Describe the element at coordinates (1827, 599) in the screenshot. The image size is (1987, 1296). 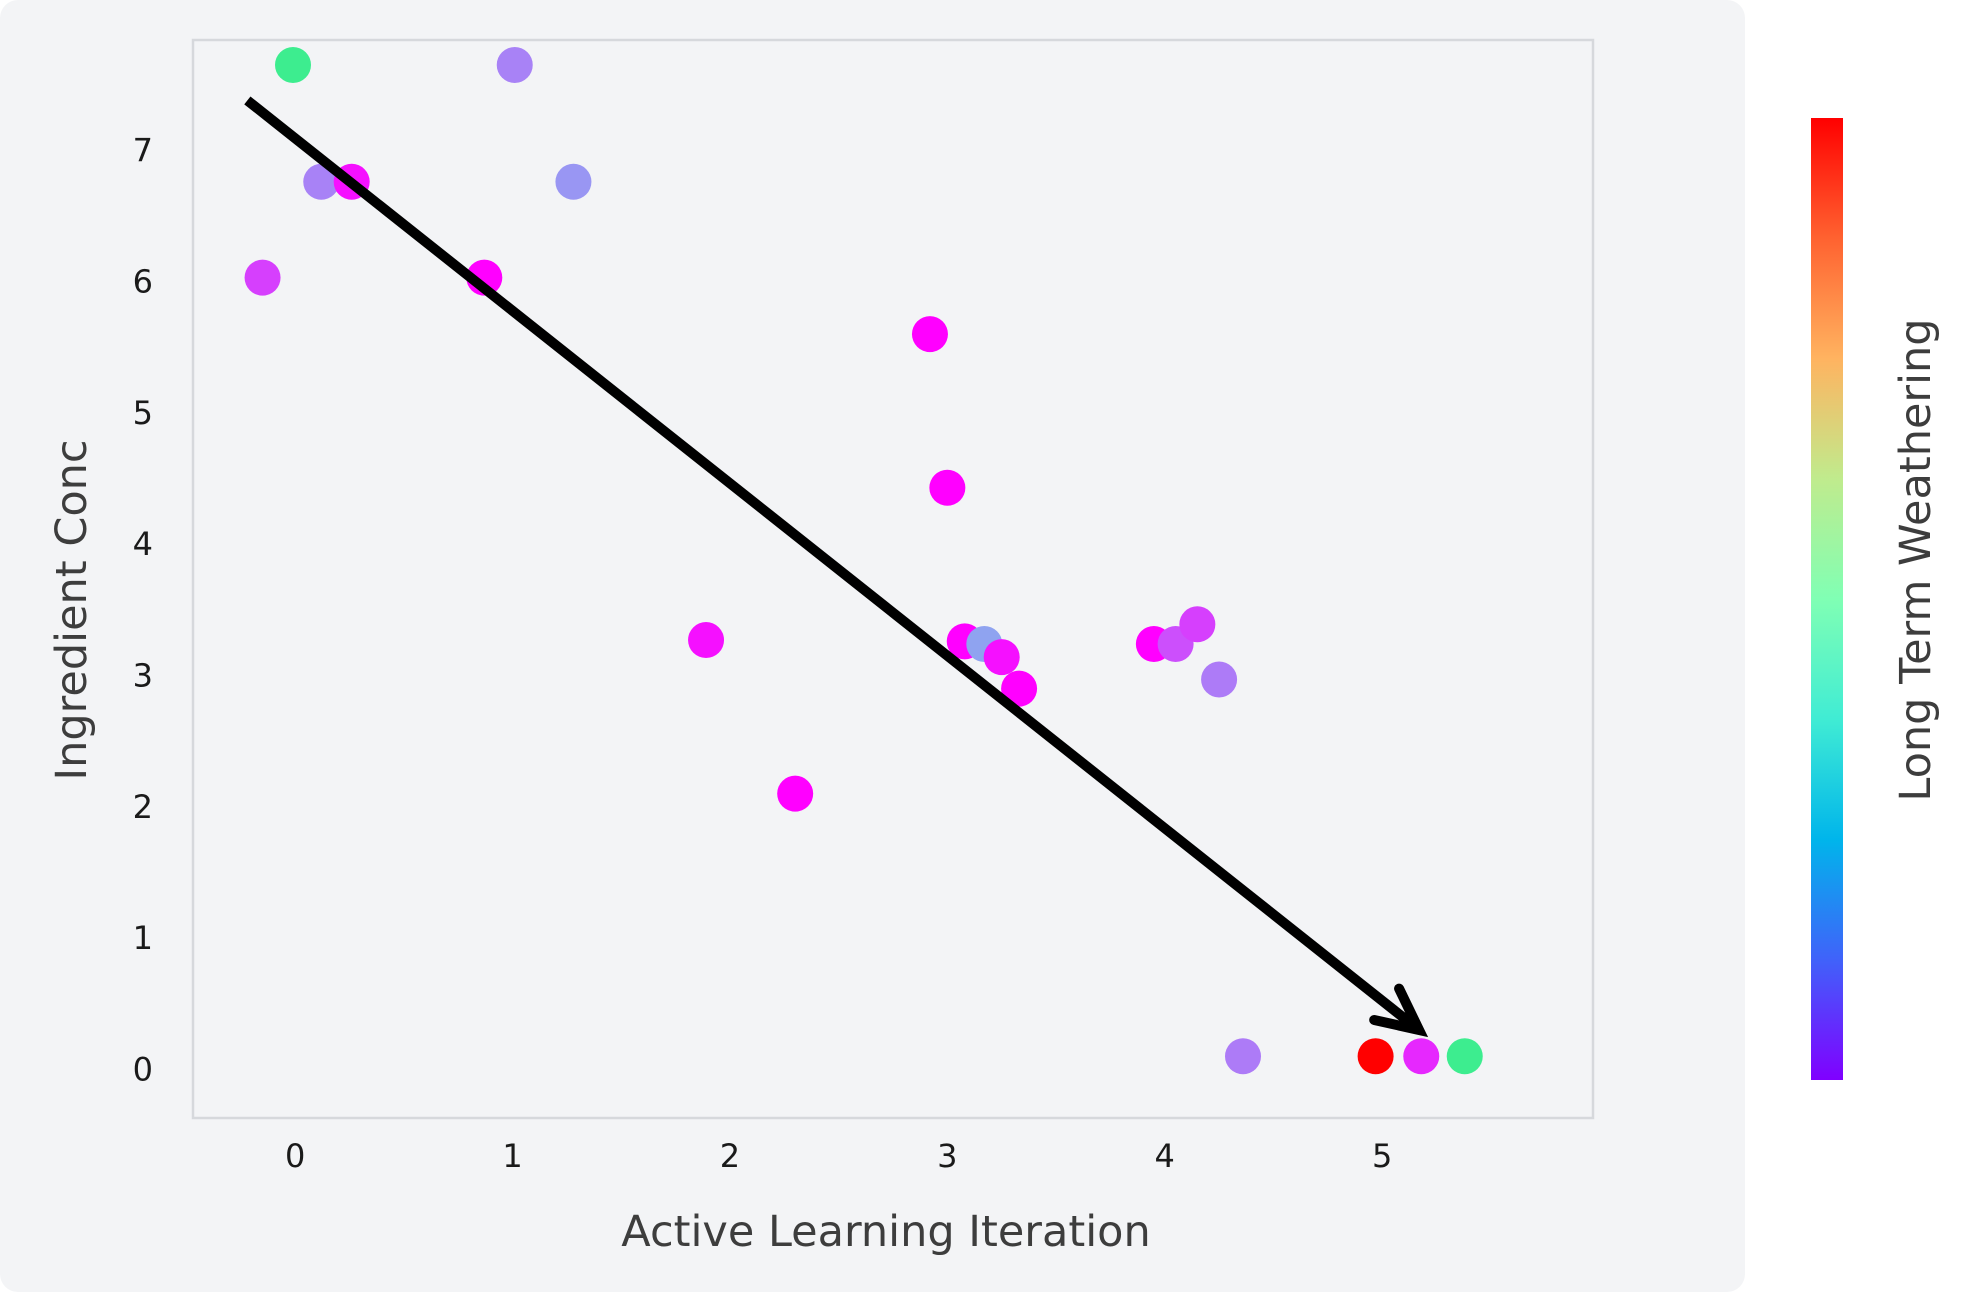
I see `colorbar` at that location.